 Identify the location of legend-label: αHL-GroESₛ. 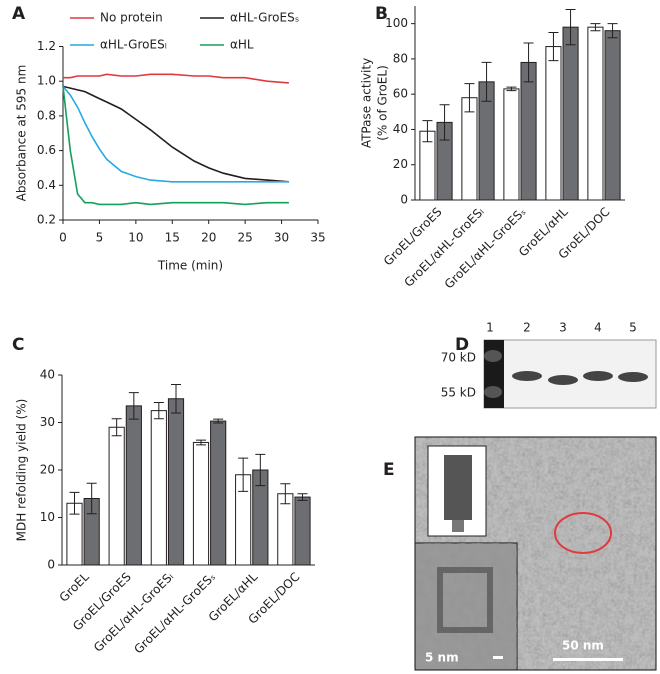
(264, 18).